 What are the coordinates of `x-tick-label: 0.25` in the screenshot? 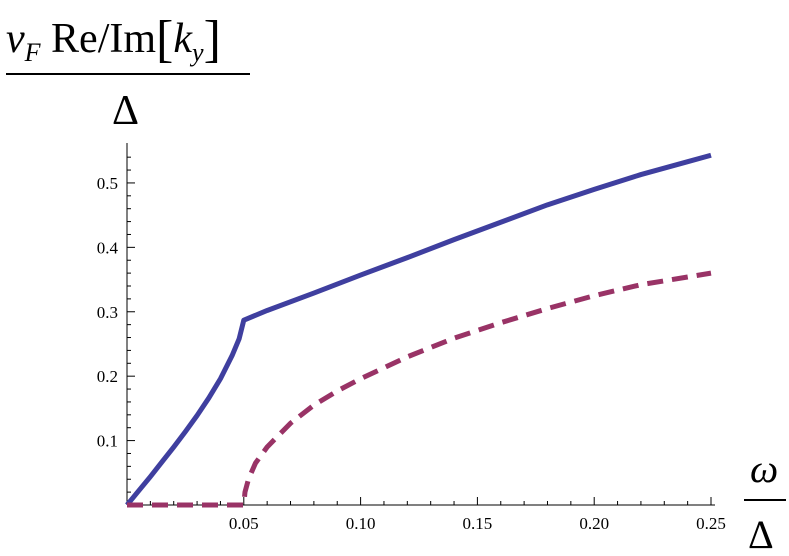 It's located at (711, 523).